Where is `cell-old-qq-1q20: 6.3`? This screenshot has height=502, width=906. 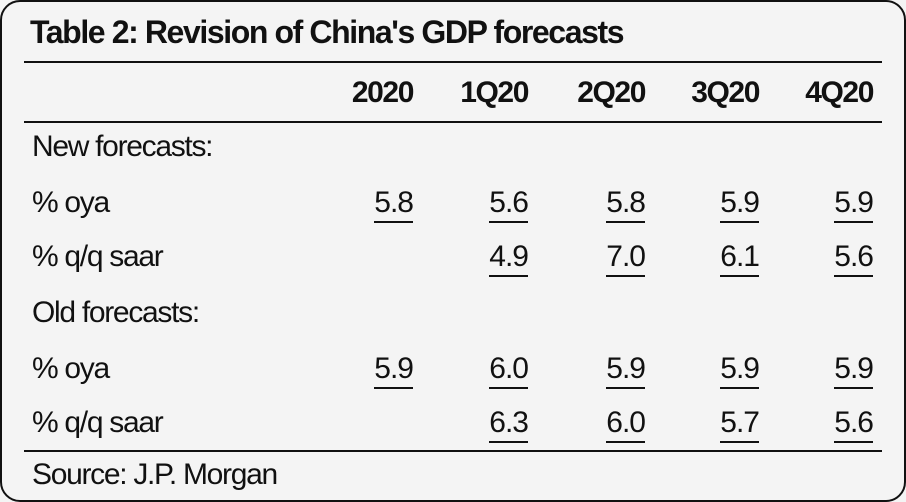
cell-old-qq-1q20: 6.3 is located at coordinates (483, 425).